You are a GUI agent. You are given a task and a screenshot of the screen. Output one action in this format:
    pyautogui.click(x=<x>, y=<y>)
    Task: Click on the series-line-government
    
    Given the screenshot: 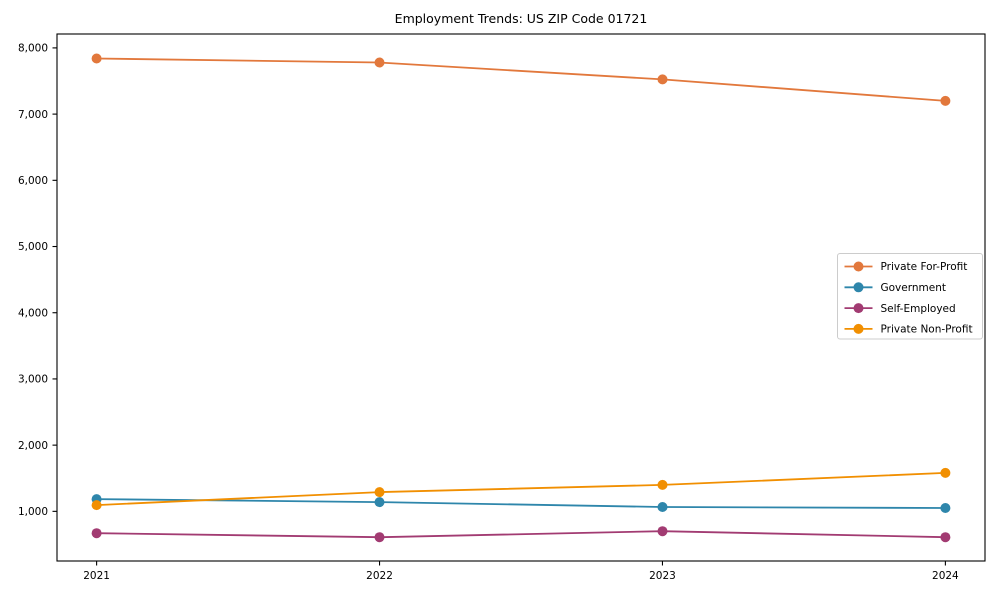 What is the action you would take?
    pyautogui.click(x=521, y=503)
    